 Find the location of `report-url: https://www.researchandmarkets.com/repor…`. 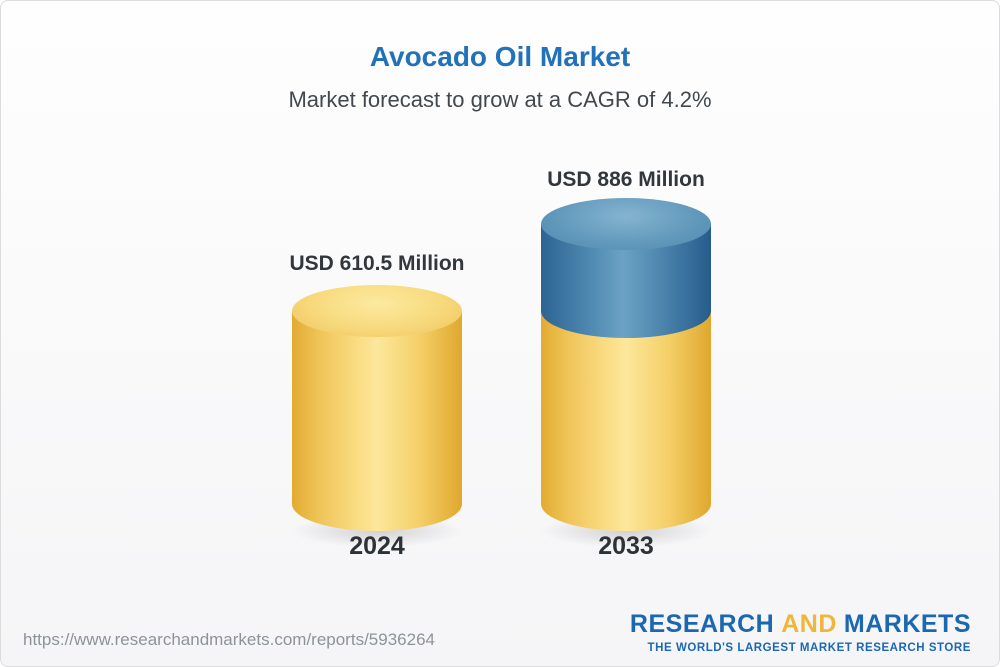

report-url: https://www.researchandmarkets.com/repor… is located at coordinates (229, 639).